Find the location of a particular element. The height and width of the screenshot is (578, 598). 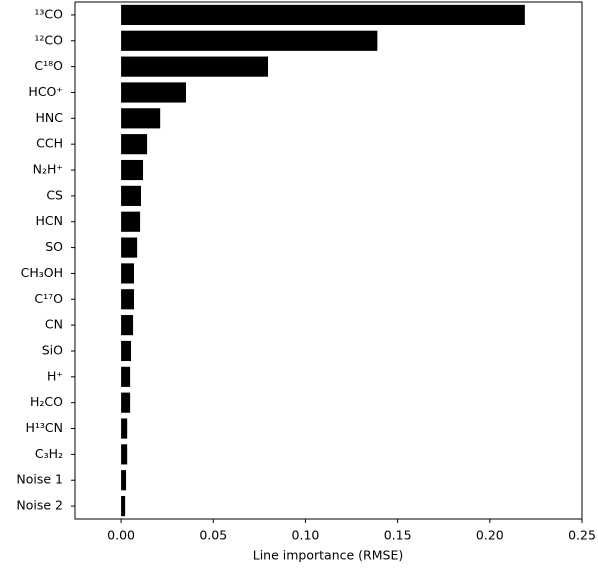

y-tick-label: Noise 2 is located at coordinates (39, 505).